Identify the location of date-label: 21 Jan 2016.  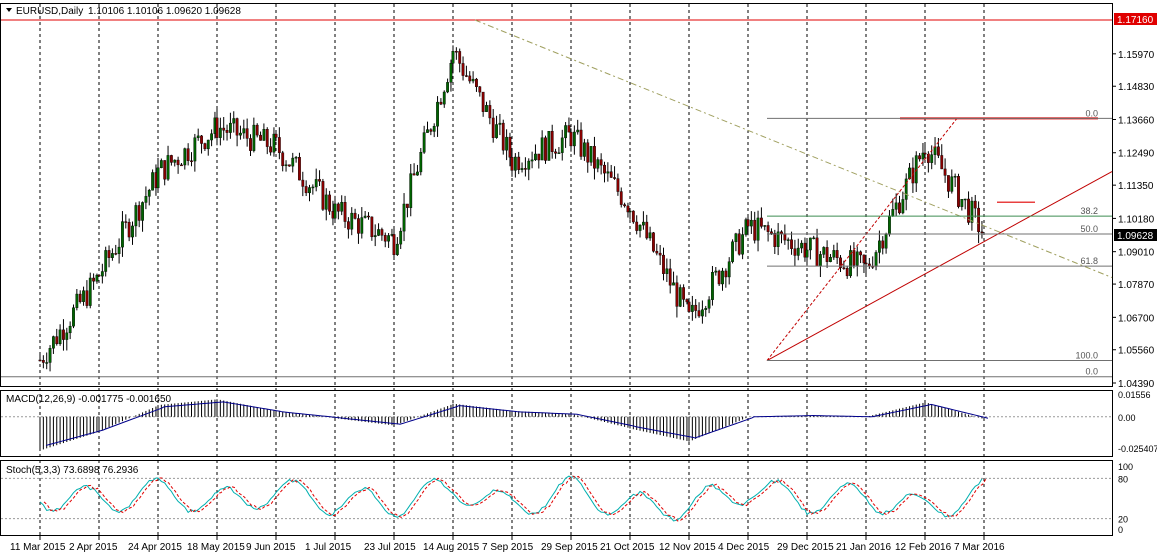
(863, 547).